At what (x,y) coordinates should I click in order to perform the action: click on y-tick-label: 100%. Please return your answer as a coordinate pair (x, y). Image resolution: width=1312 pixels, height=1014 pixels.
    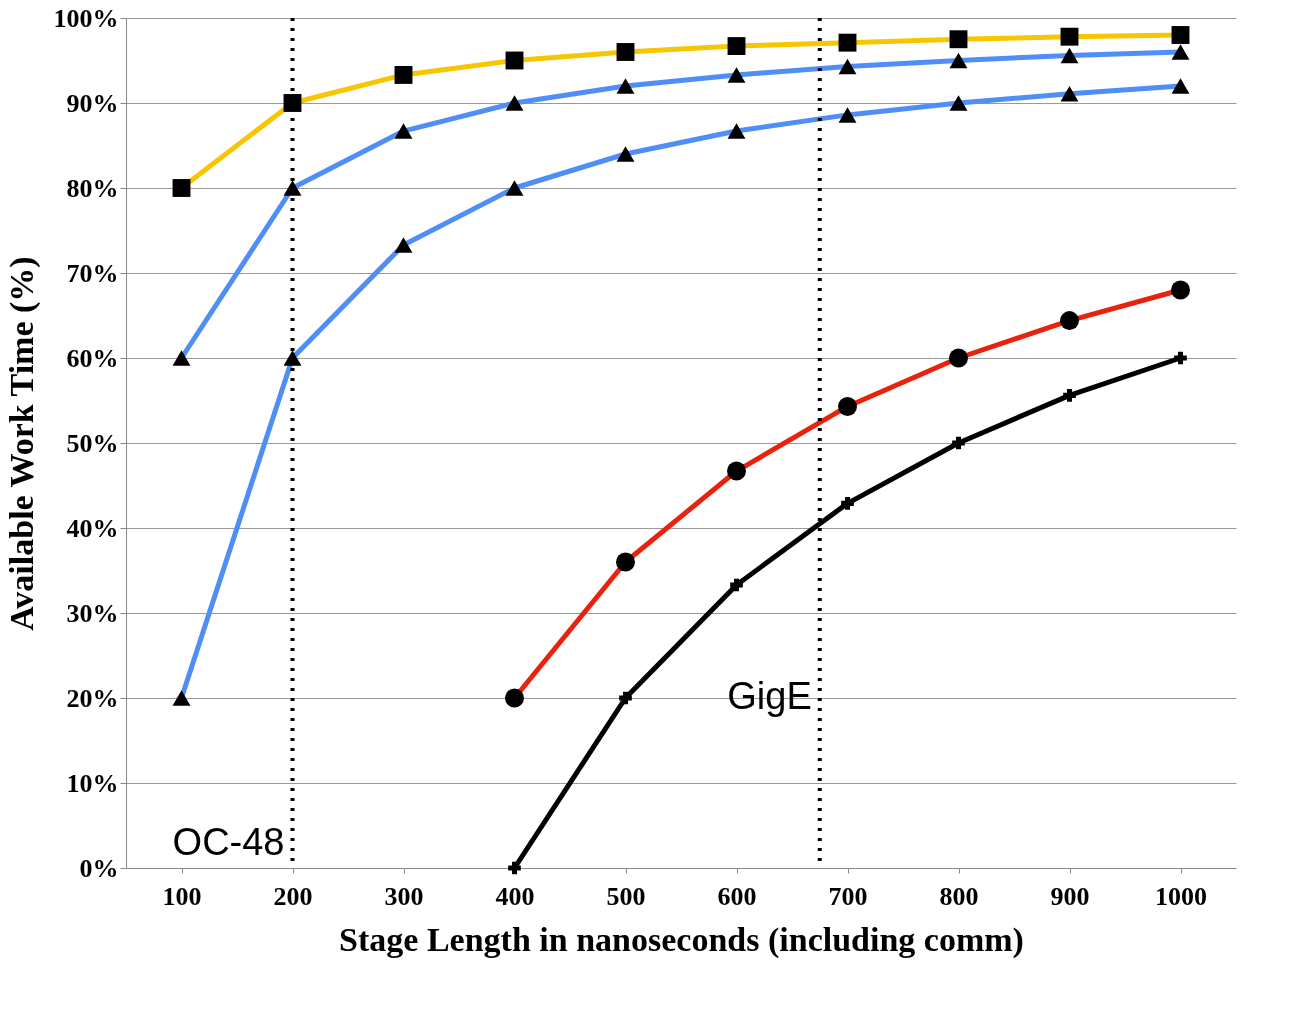
    Looking at the image, I should click on (86, 18).